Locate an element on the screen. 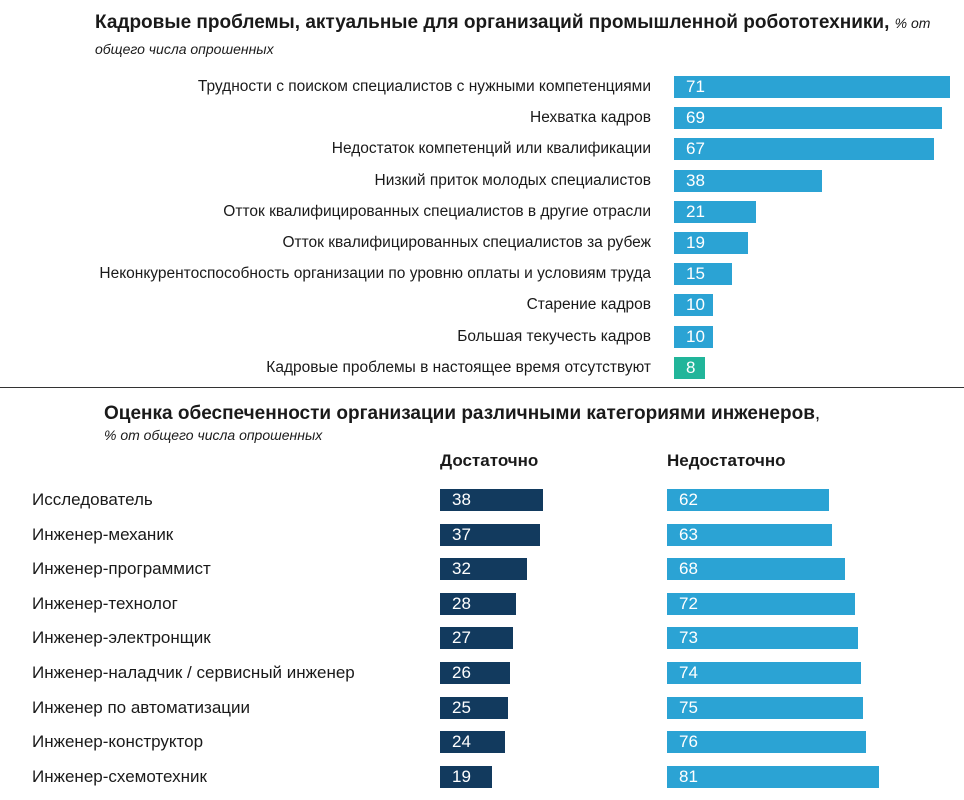 This screenshot has height=800, width=964. chart2-value-label: 19 is located at coordinates (461, 776).